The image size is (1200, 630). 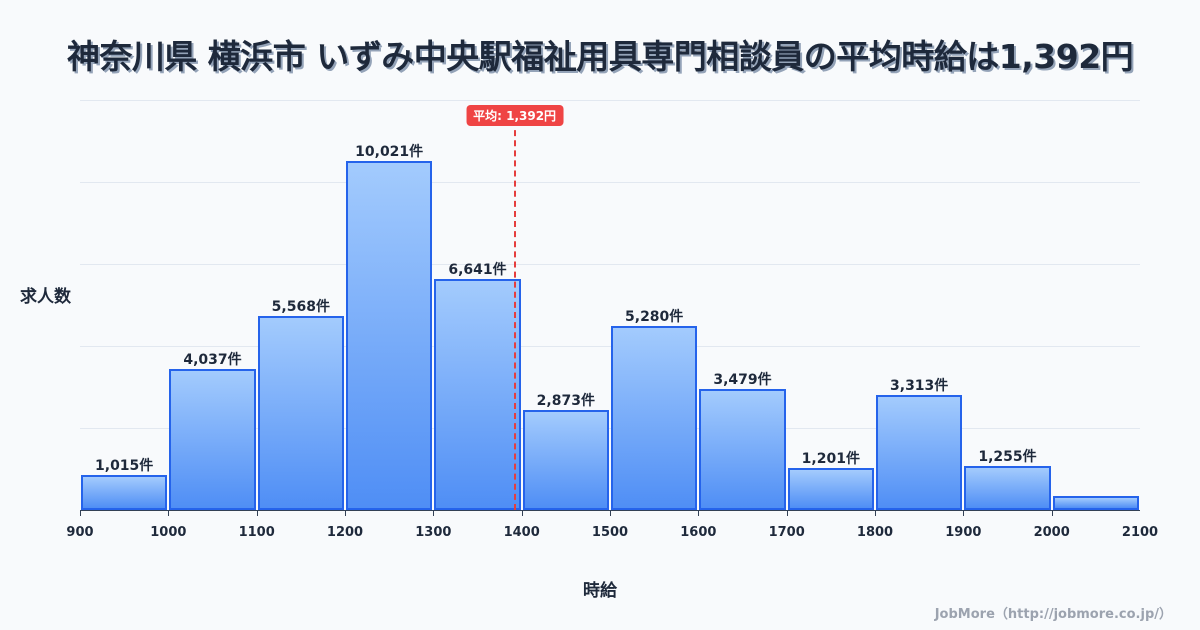 What do you see at coordinates (875, 532) in the screenshot?
I see `x-tick-label: 1800` at bounding box center [875, 532].